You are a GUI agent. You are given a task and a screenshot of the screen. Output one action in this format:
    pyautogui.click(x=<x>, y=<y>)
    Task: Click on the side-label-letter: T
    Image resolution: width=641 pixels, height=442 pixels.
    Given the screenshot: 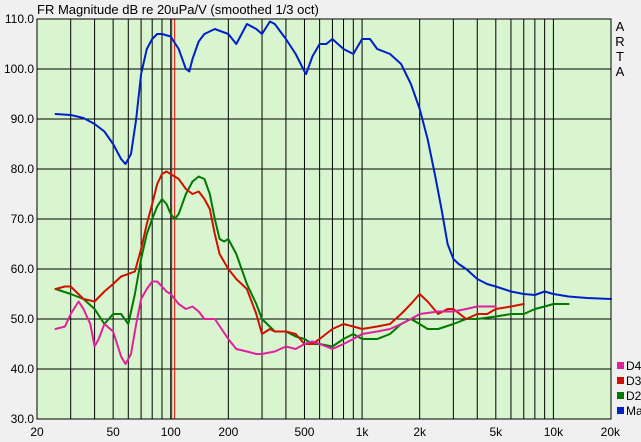 What is the action you would take?
    pyautogui.click(x=620, y=56)
    